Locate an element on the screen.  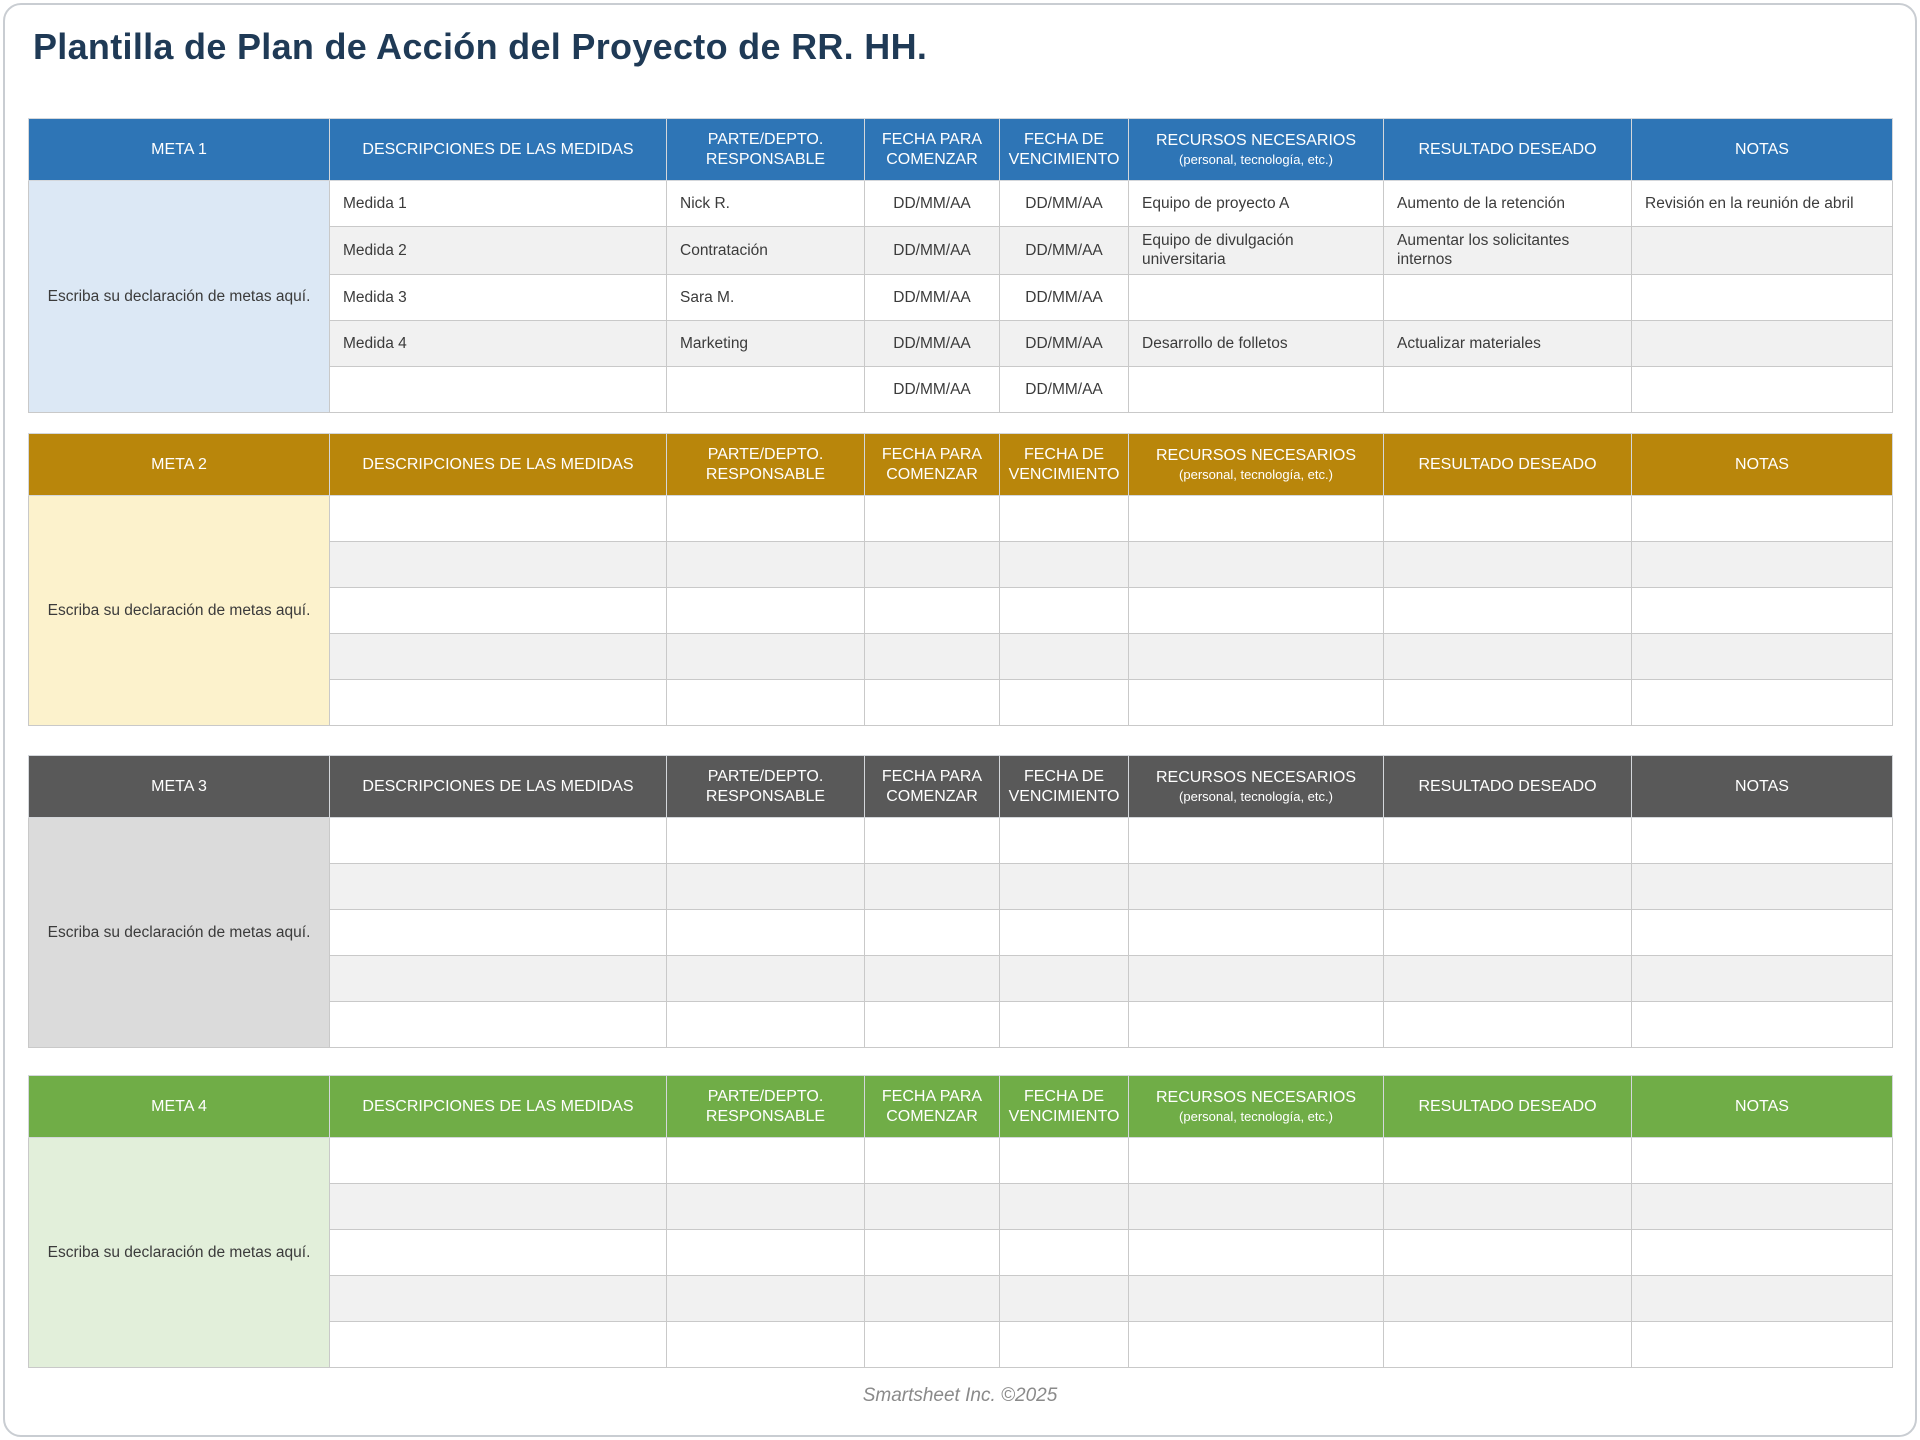
table-cell: Medida 1 is located at coordinates (498, 203).